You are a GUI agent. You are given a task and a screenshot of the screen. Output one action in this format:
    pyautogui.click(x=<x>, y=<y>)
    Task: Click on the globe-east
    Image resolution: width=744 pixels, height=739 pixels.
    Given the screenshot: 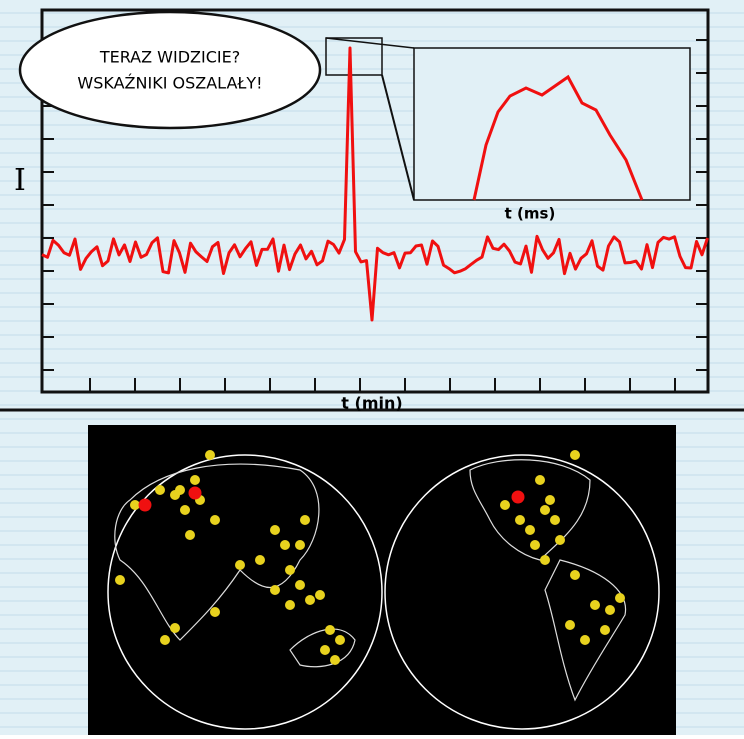 What is the action you would take?
    pyautogui.click(x=245, y=592)
    